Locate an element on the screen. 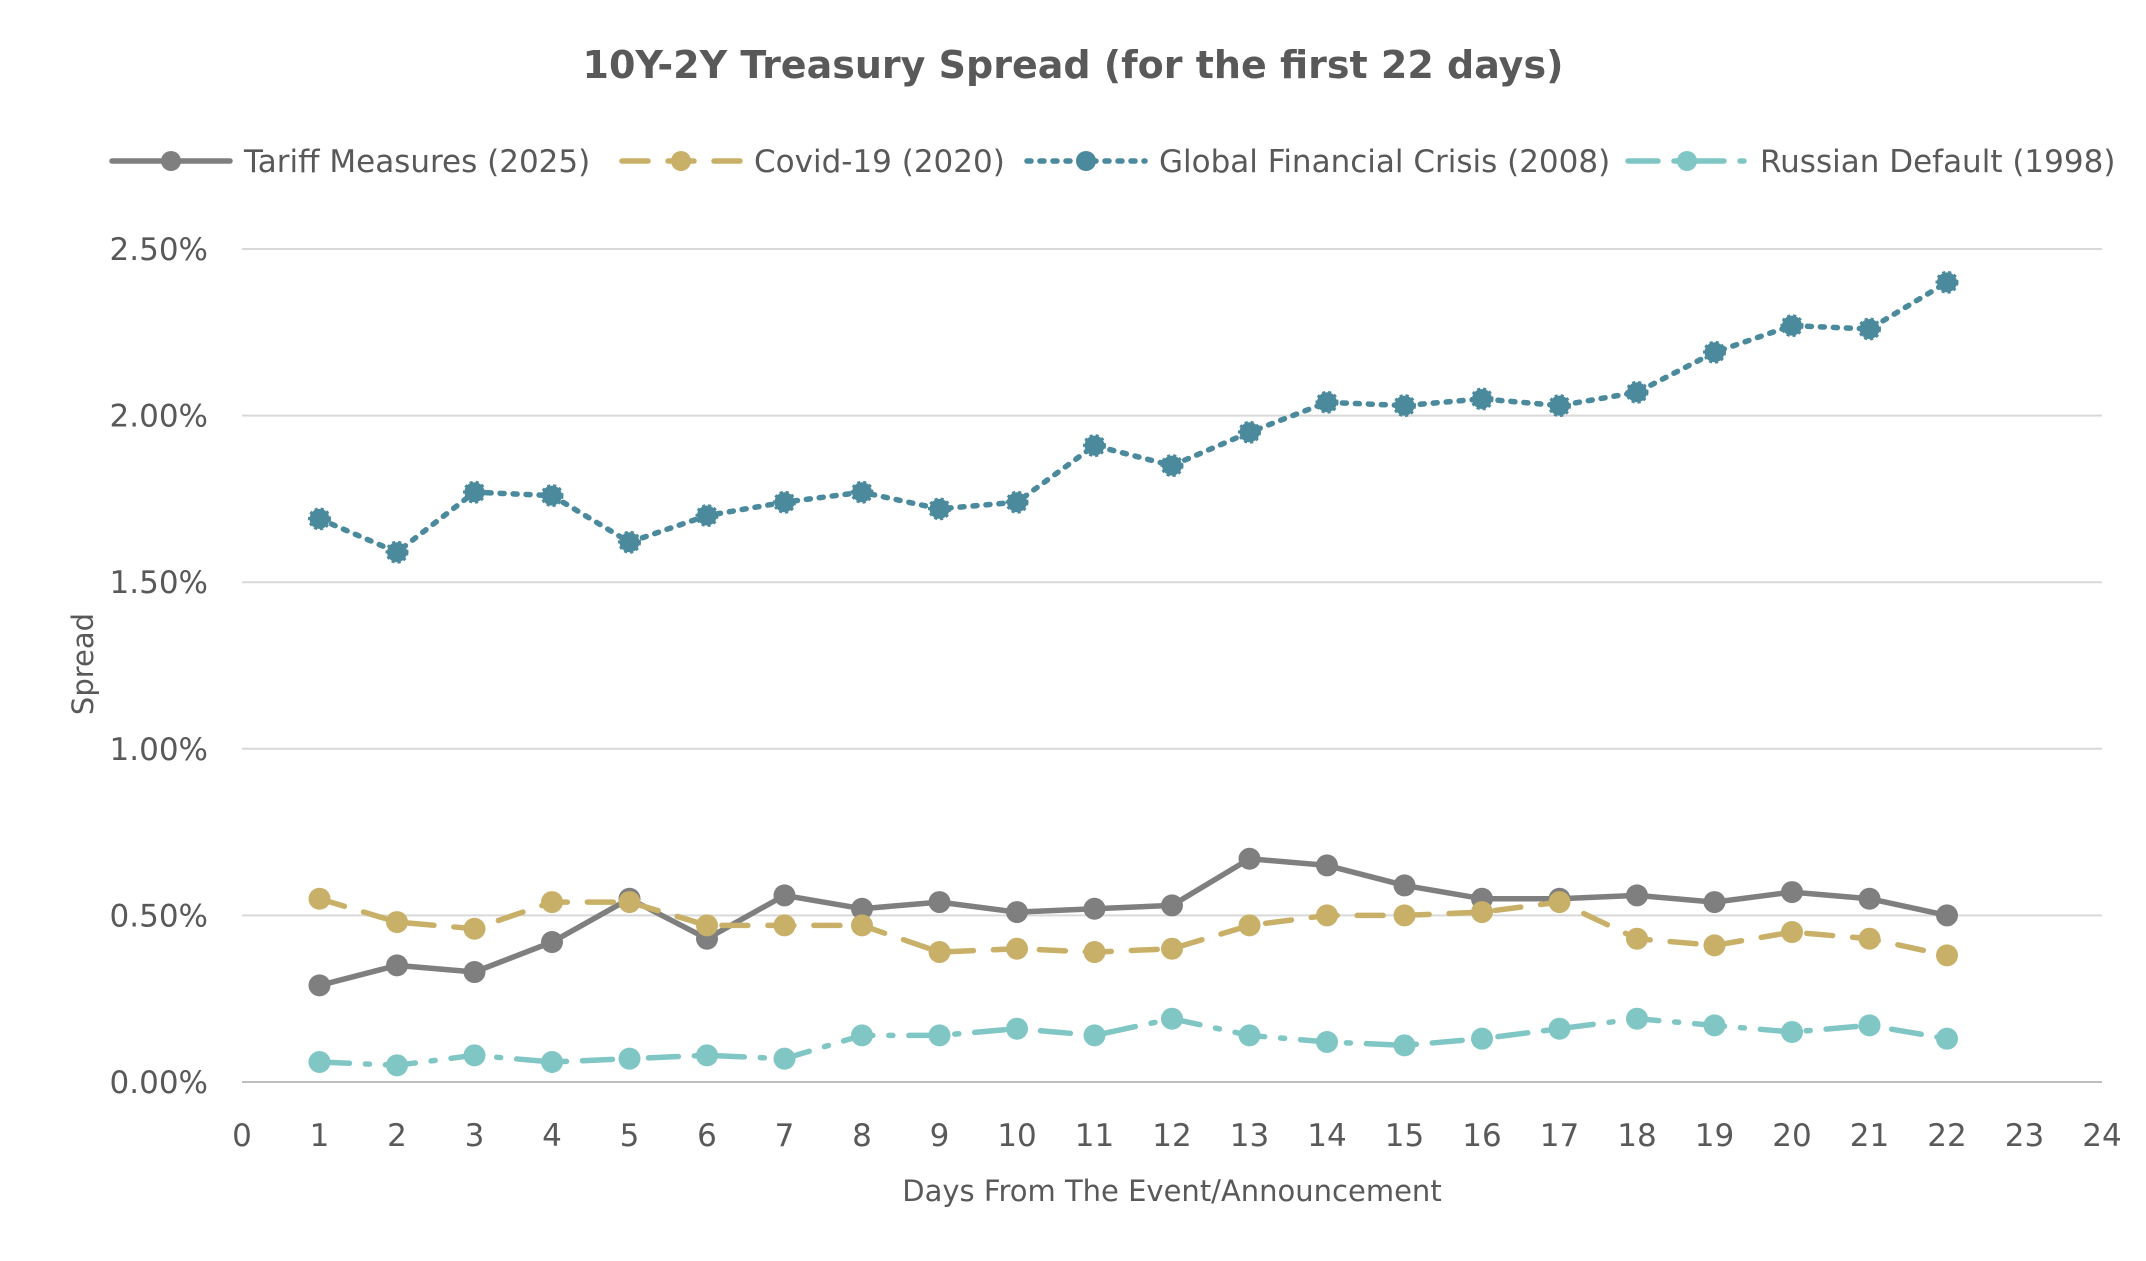  x-tick-label: 22 is located at coordinates (1946, 1136).